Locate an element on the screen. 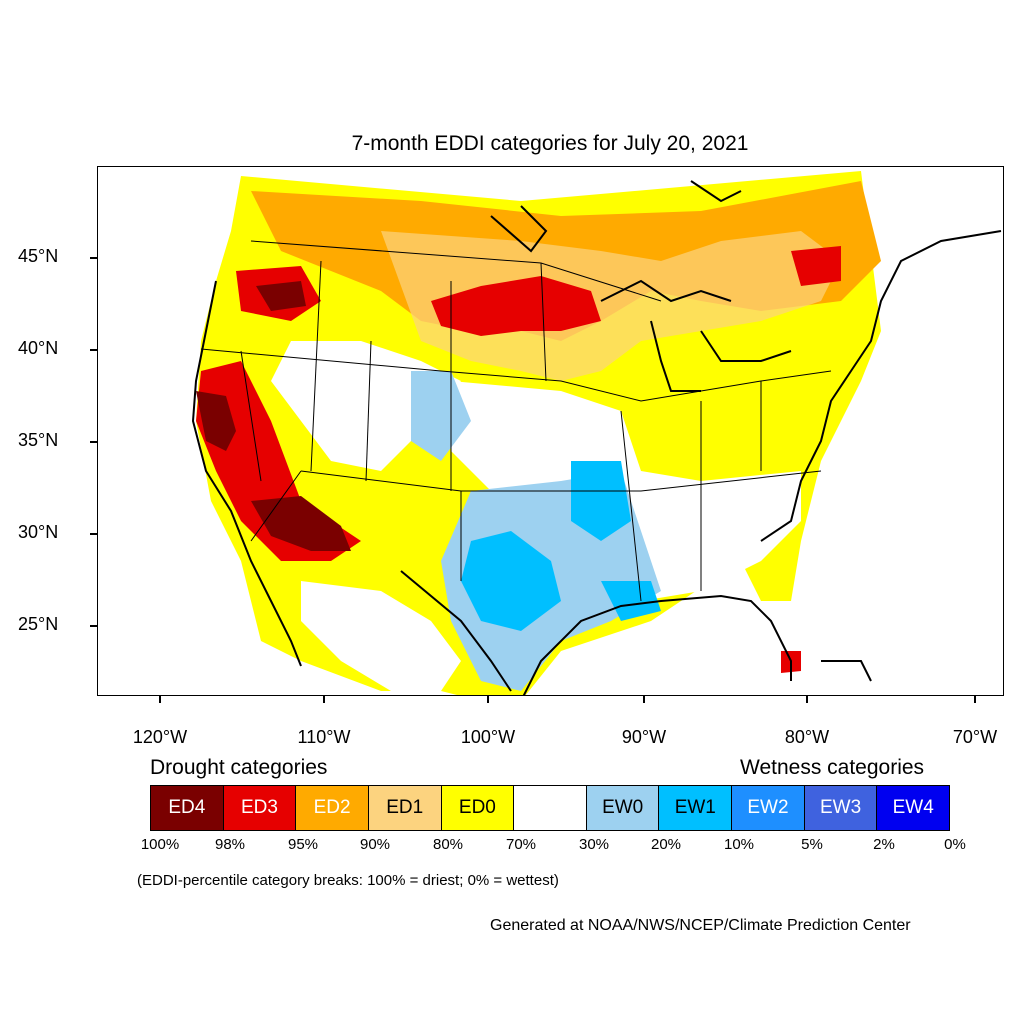 The height and width of the screenshot is (1024, 1024). region-ed3-dakotas is located at coordinates (516, 306).